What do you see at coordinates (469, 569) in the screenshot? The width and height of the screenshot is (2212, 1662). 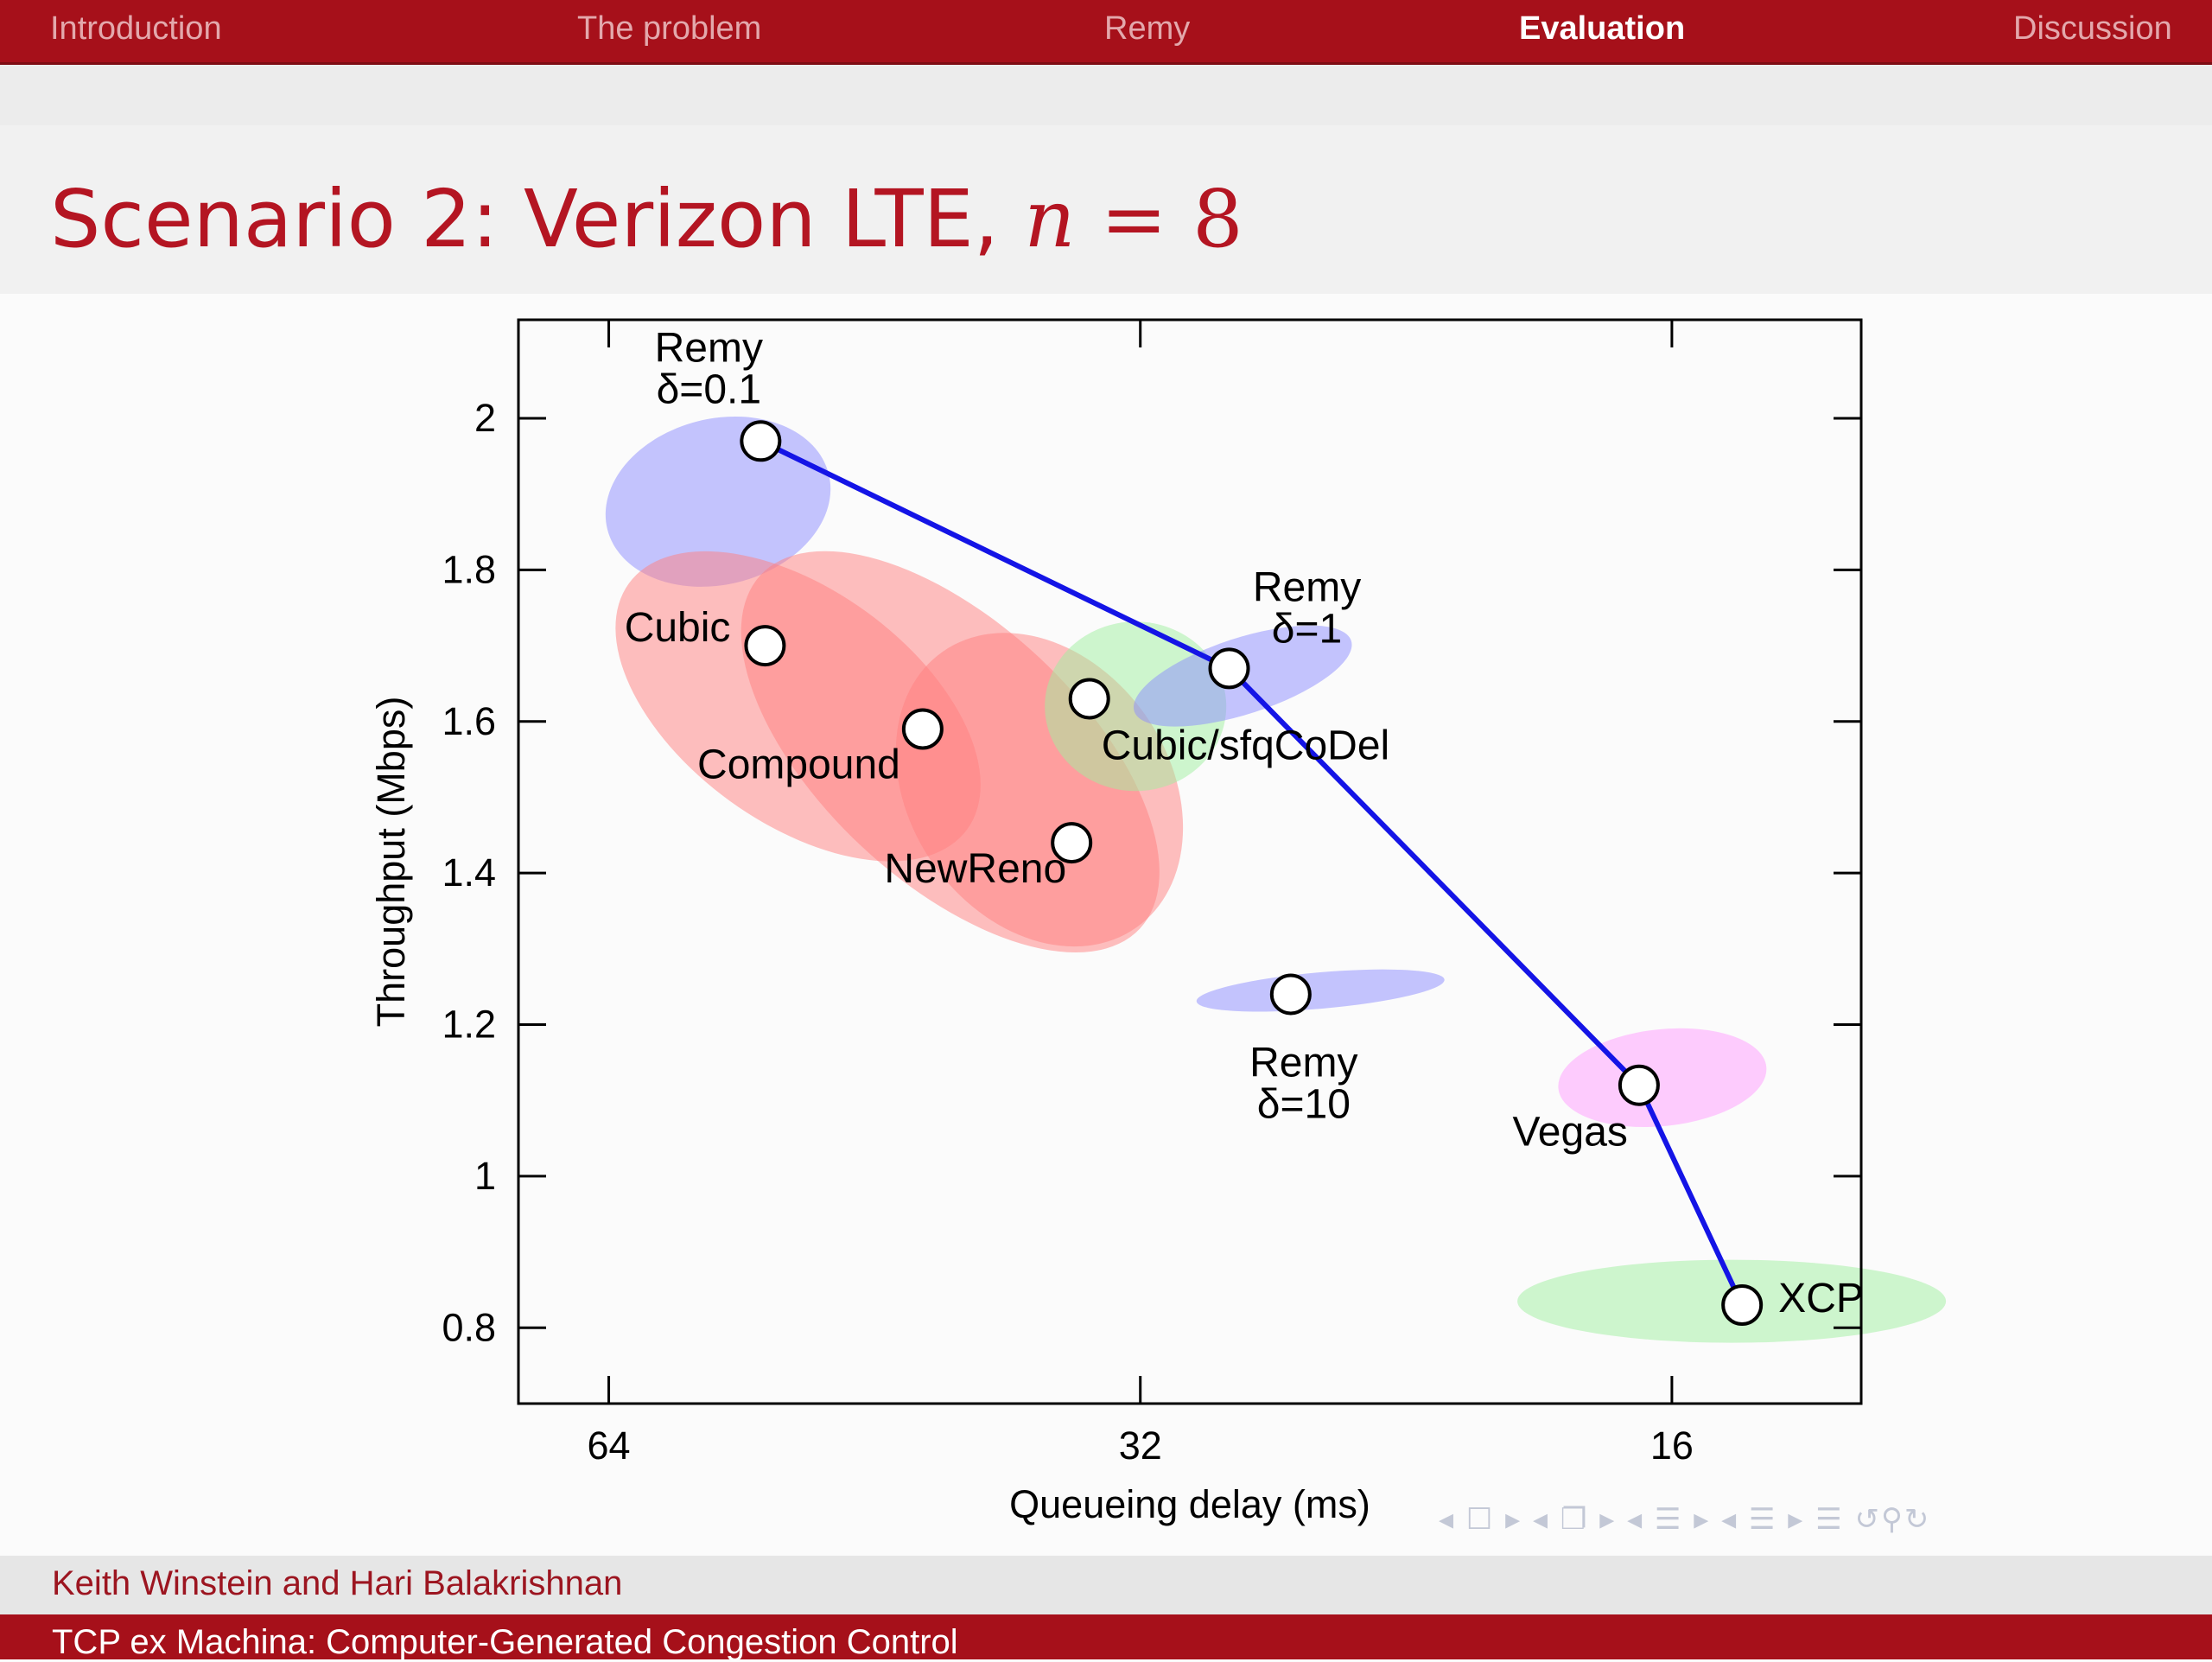 I see `y-tick-label-6: 1.8` at bounding box center [469, 569].